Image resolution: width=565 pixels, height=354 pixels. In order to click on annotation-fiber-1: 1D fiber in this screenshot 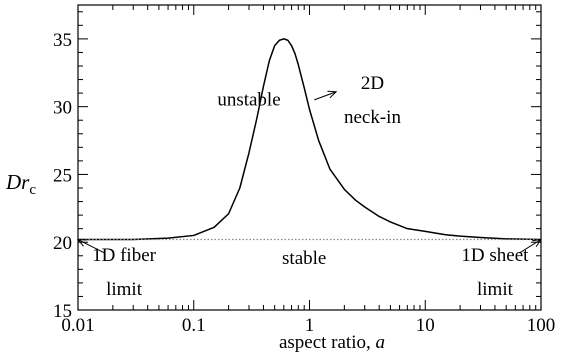, I will do `click(124, 255)`.